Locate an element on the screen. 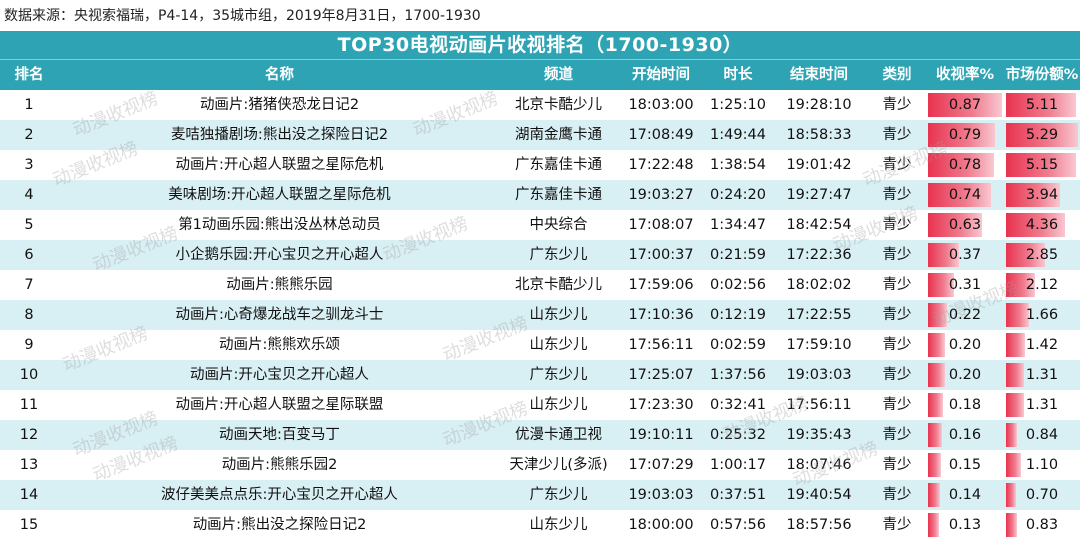  cell-rank: 10 is located at coordinates (29, 375).